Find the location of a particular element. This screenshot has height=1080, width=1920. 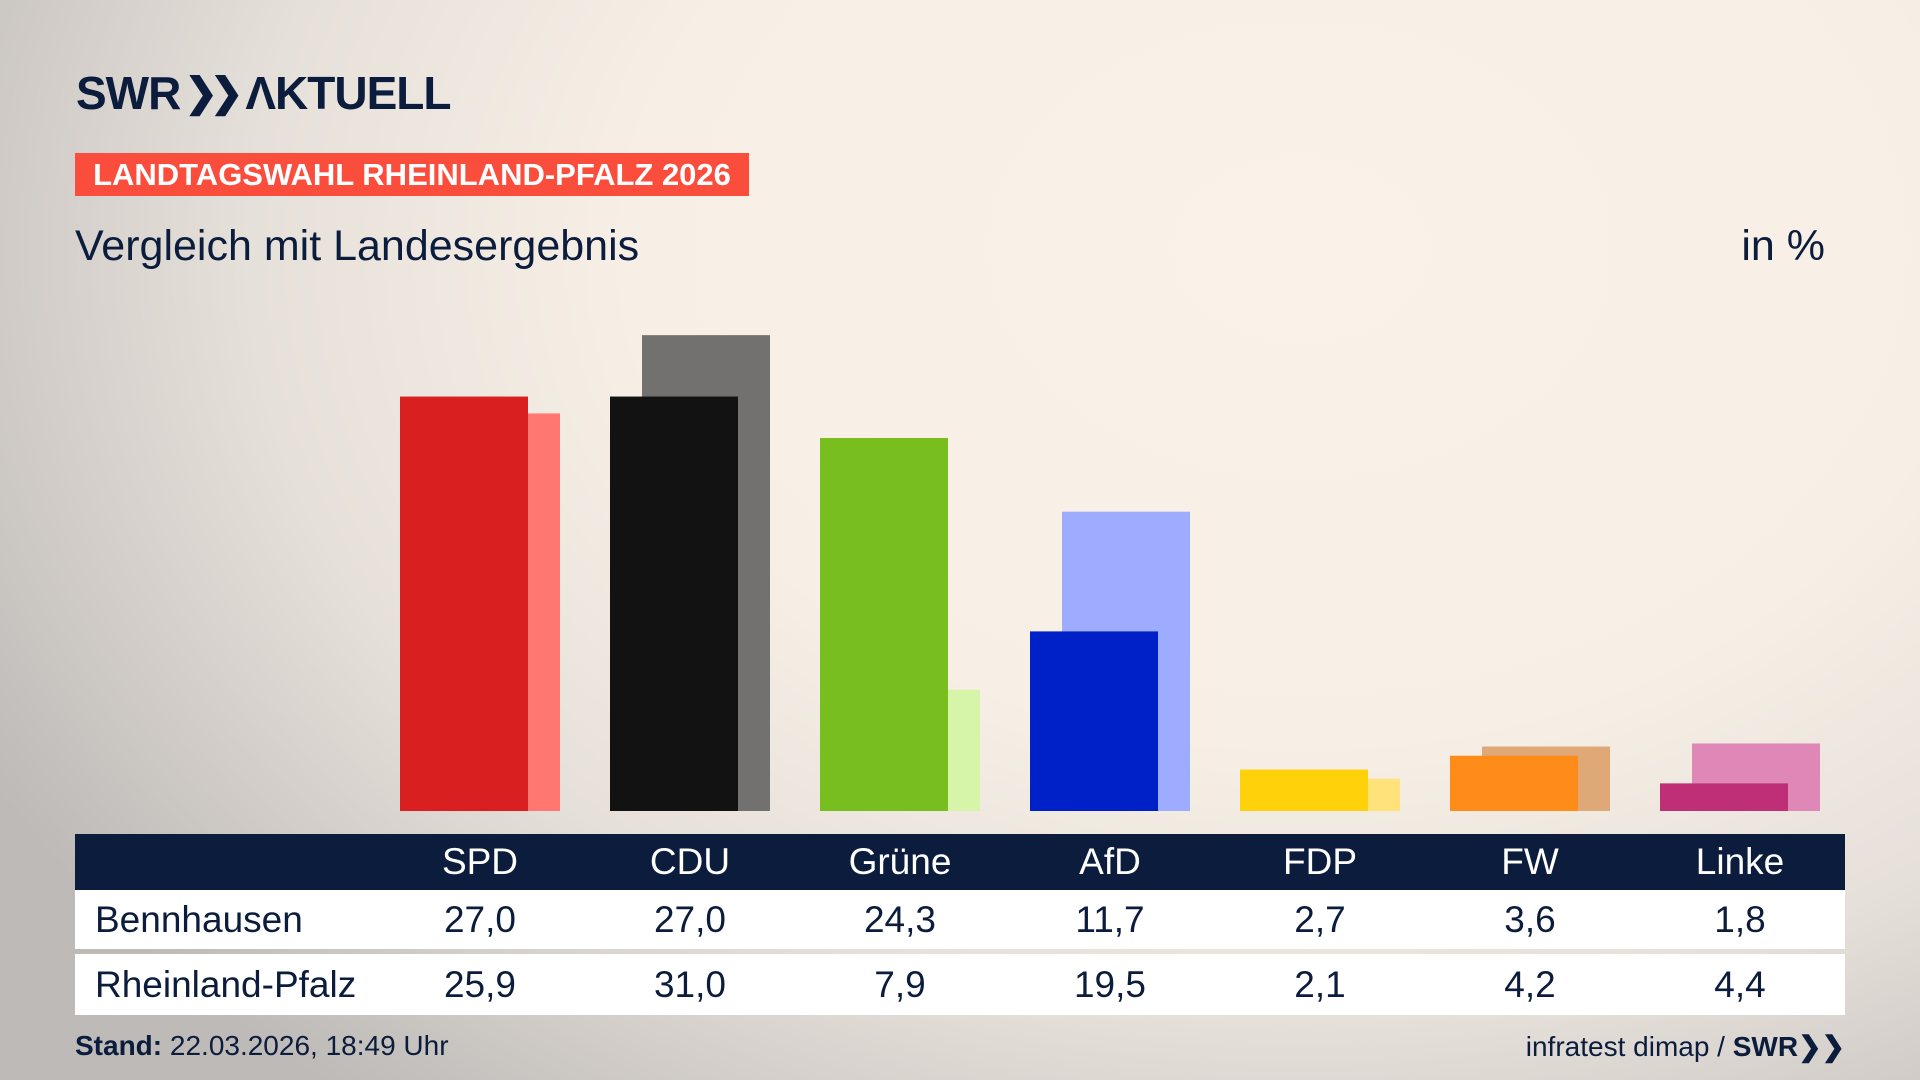

timestamp: Stand: 22.03.2026, 18:49 Uhr is located at coordinates (262, 1046).